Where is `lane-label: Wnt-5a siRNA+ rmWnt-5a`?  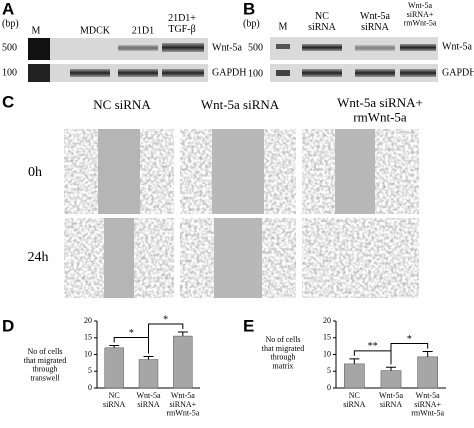 lane-label: Wnt-5a siRNA+ rmWnt-5a is located at coordinates (420, 14).